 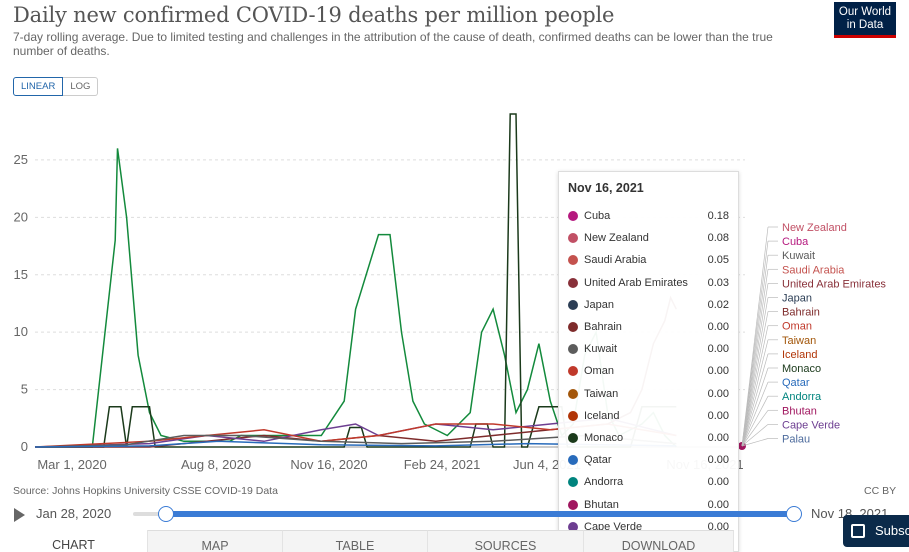 What do you see at coordinates (166, 514) in the screenshot?
I see `timeline-start-handle` at bounding box center [166, 514].